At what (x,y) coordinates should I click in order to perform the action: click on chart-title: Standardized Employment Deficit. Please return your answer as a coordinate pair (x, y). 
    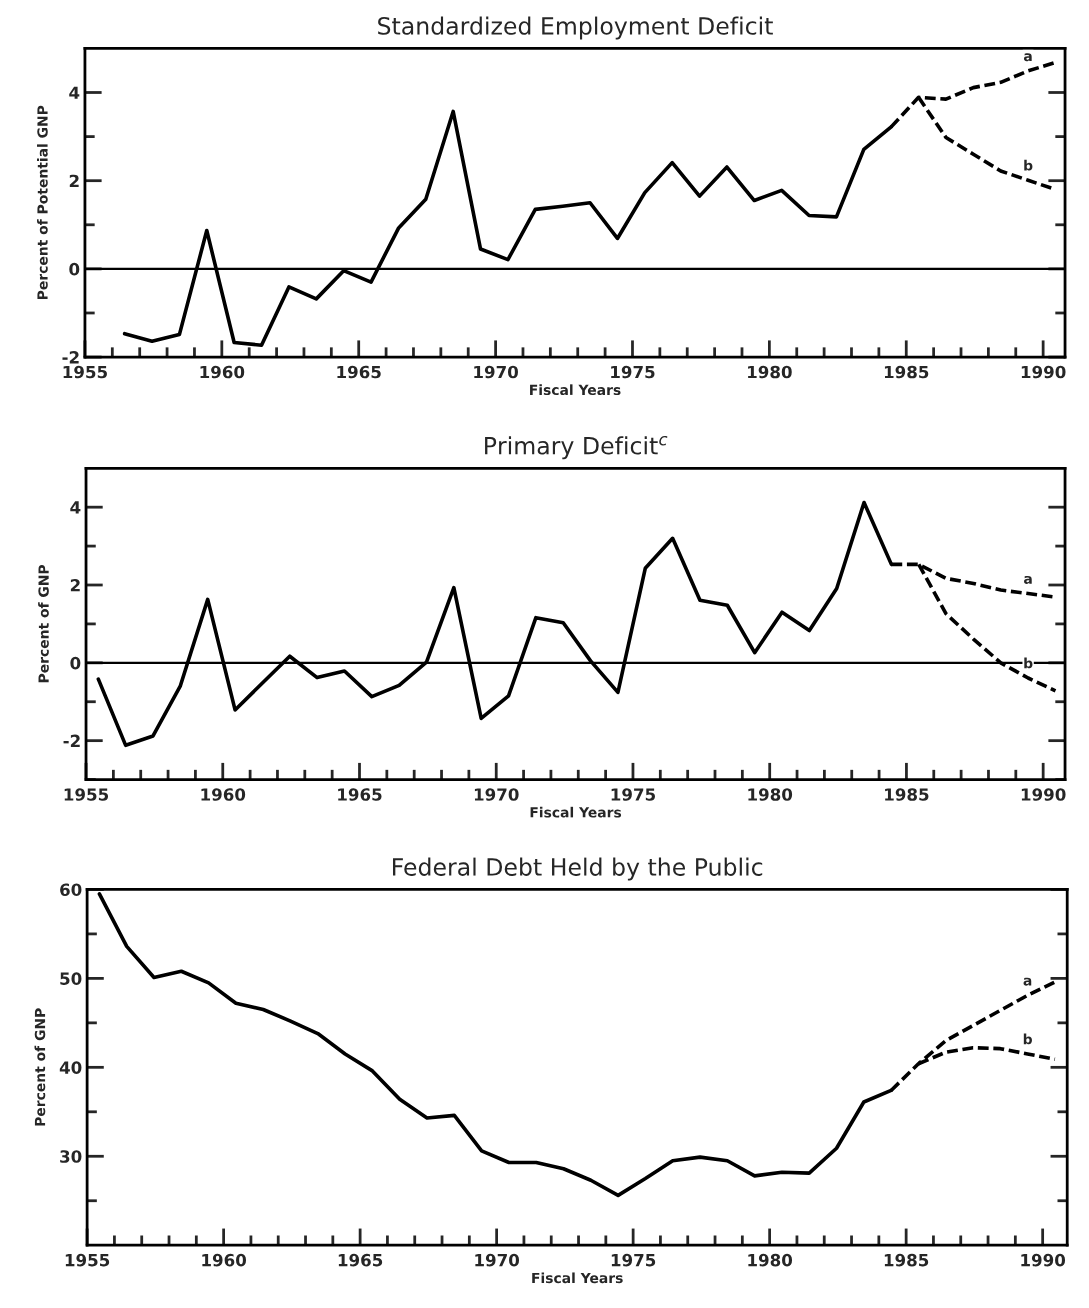
    Looking at the image, I should click on (575, 28).